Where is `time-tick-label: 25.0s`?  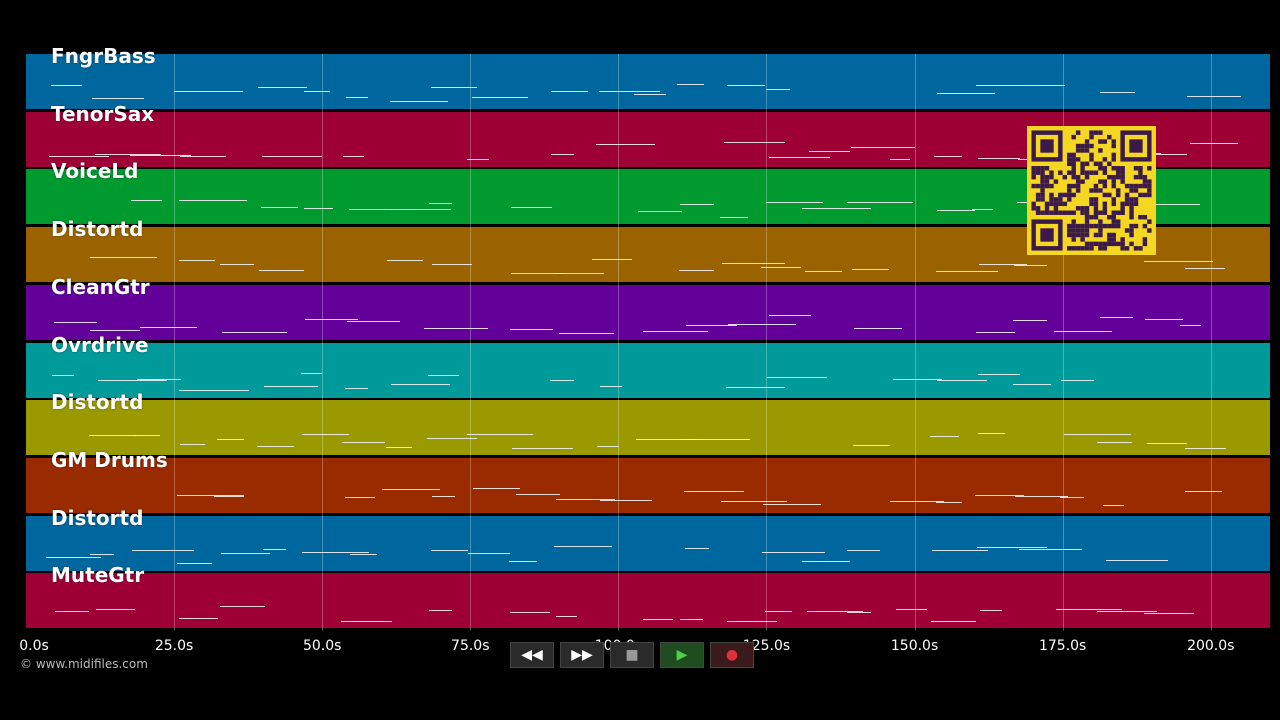 time-tick-label: 25.0s is located at coordinates (174, 646).